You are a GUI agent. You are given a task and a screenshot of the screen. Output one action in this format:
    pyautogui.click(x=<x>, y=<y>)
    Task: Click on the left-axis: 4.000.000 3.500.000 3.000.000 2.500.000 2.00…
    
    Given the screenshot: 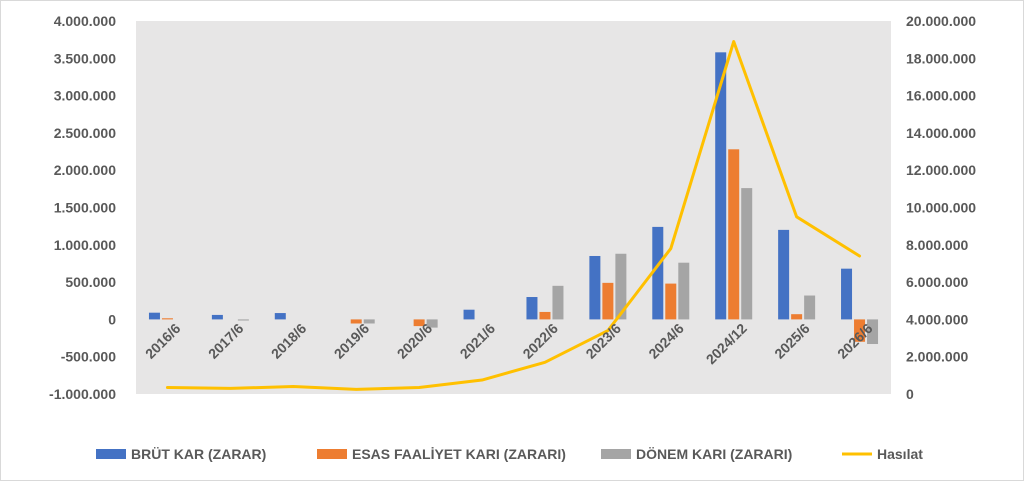 What is the action you would take?
    pyautogui.click(x=82, y=207)
    